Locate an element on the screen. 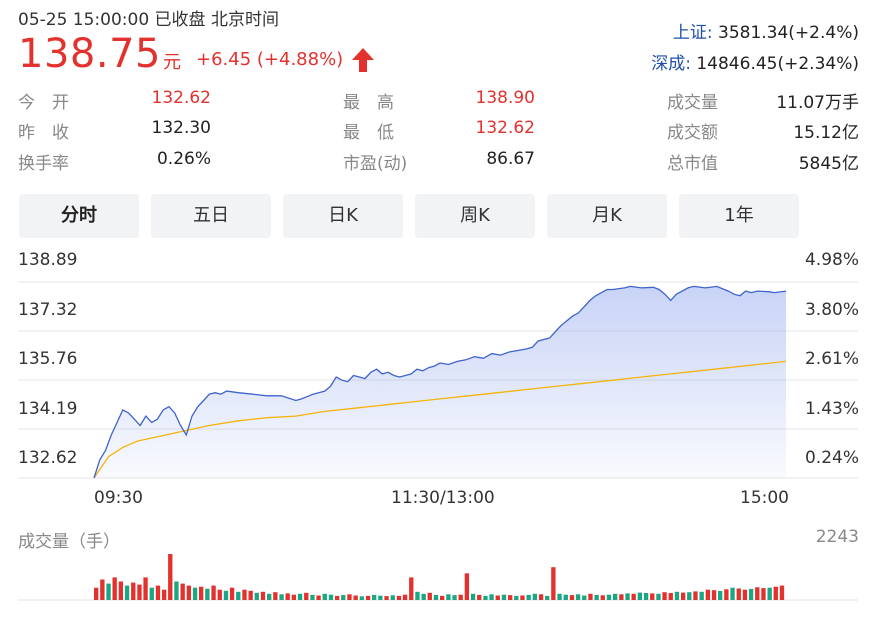 This screenshot has width=875, height=617. tab-4: 月K is located at coordinates (607, 216).